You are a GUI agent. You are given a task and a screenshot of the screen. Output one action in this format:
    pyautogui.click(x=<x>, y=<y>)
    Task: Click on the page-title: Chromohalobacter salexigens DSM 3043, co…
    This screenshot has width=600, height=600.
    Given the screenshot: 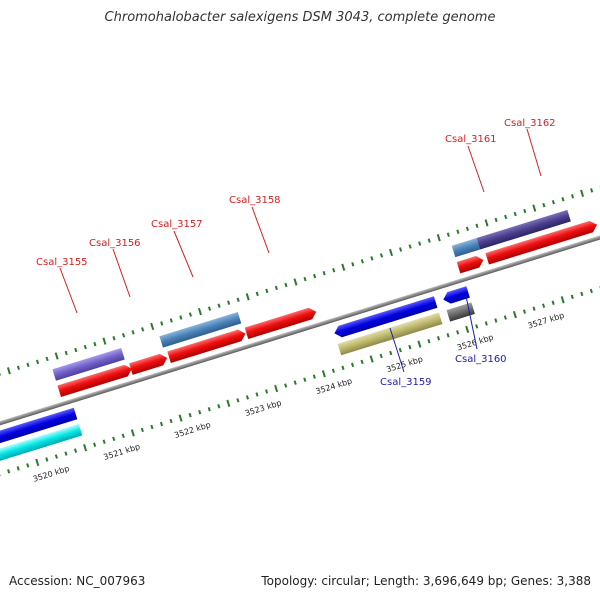 What is the action you would take?
    pyautogui.click(x=300, y=17)
    